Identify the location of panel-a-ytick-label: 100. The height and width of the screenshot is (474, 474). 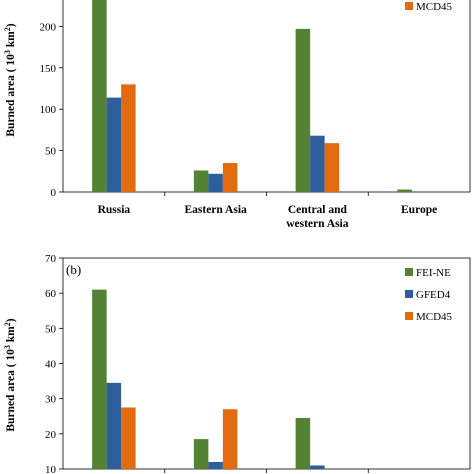
(48, 110).